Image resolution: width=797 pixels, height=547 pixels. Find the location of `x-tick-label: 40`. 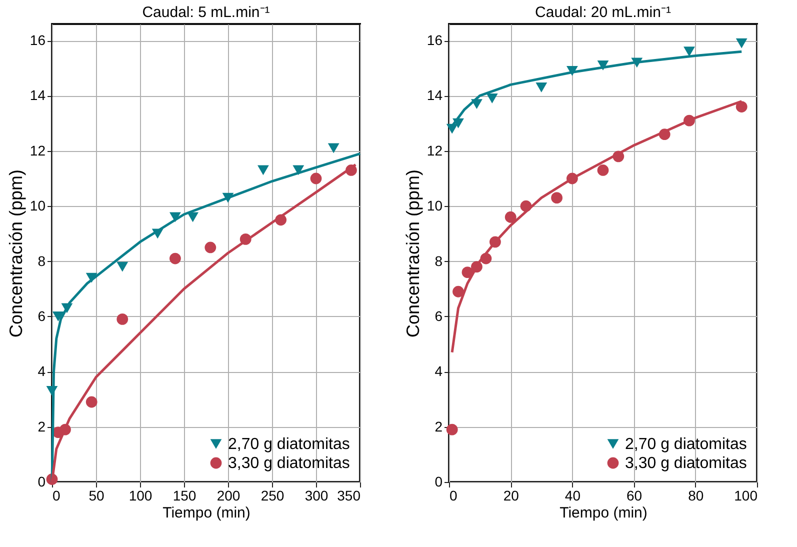

x-tick-label: 40 is located at coordinates (572, 496).